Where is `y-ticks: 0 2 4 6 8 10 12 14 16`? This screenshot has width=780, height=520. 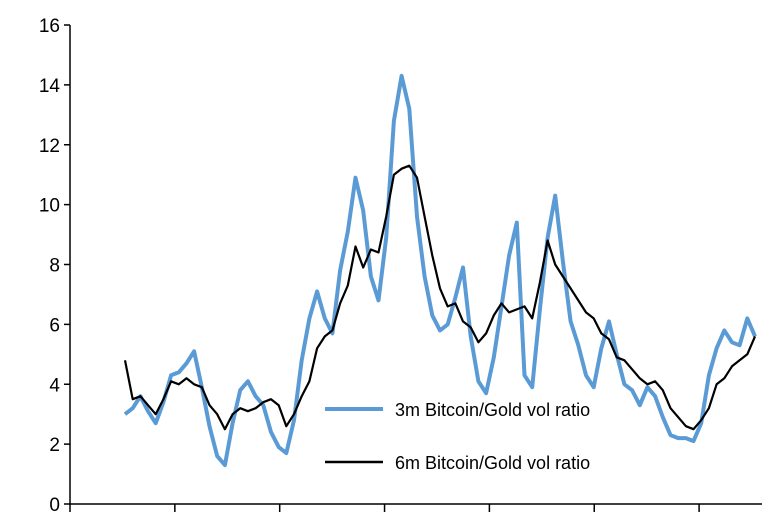
y-ticks: 0 2 4 6 8 10 12 14 16 is located at coordinates (54, 266).